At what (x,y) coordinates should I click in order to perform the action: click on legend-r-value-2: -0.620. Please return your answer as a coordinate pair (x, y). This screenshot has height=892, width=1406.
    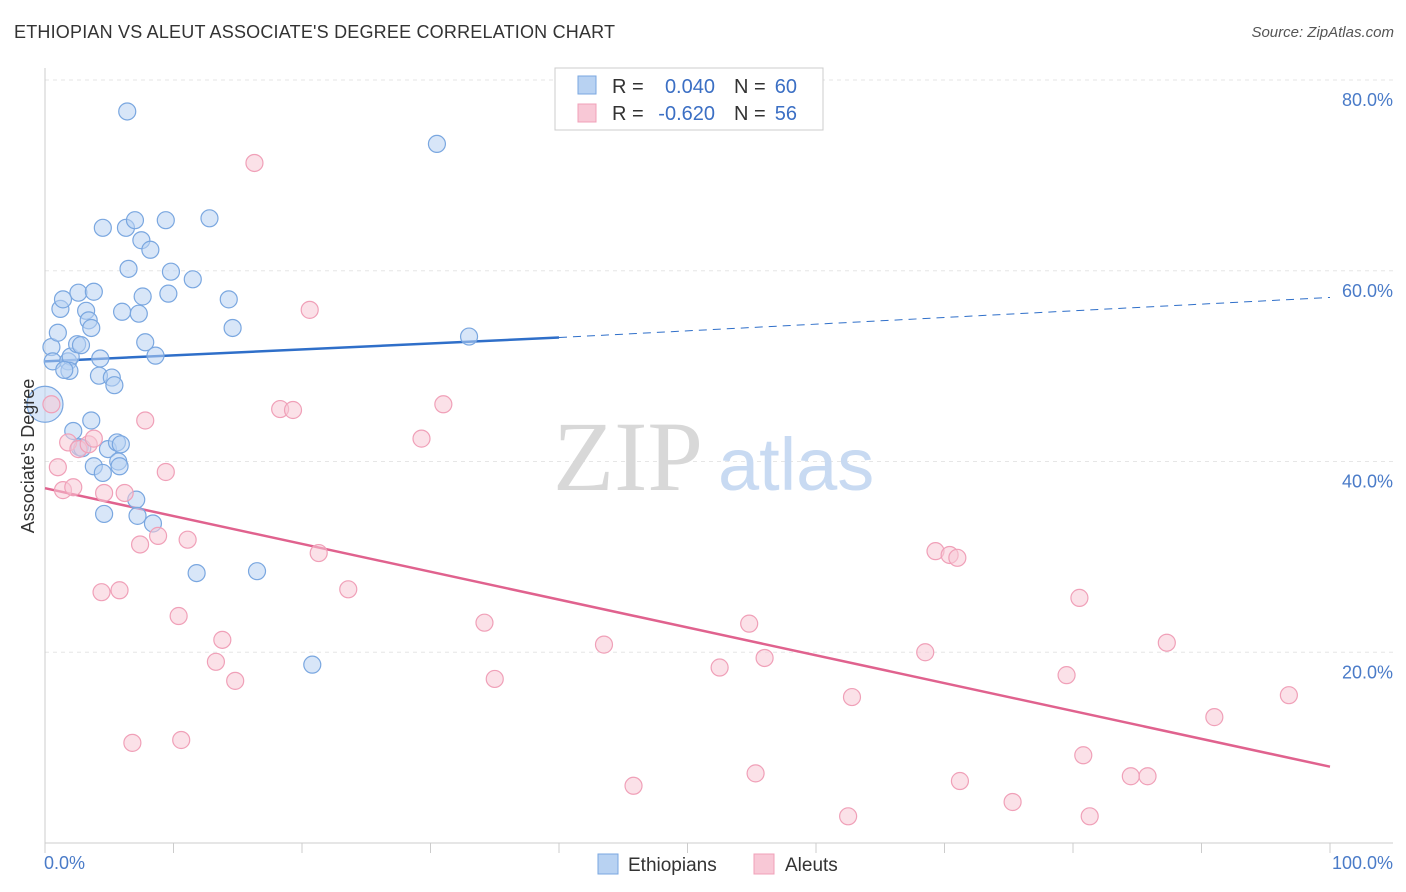
    Looking at the image, I should click on (686, 114).